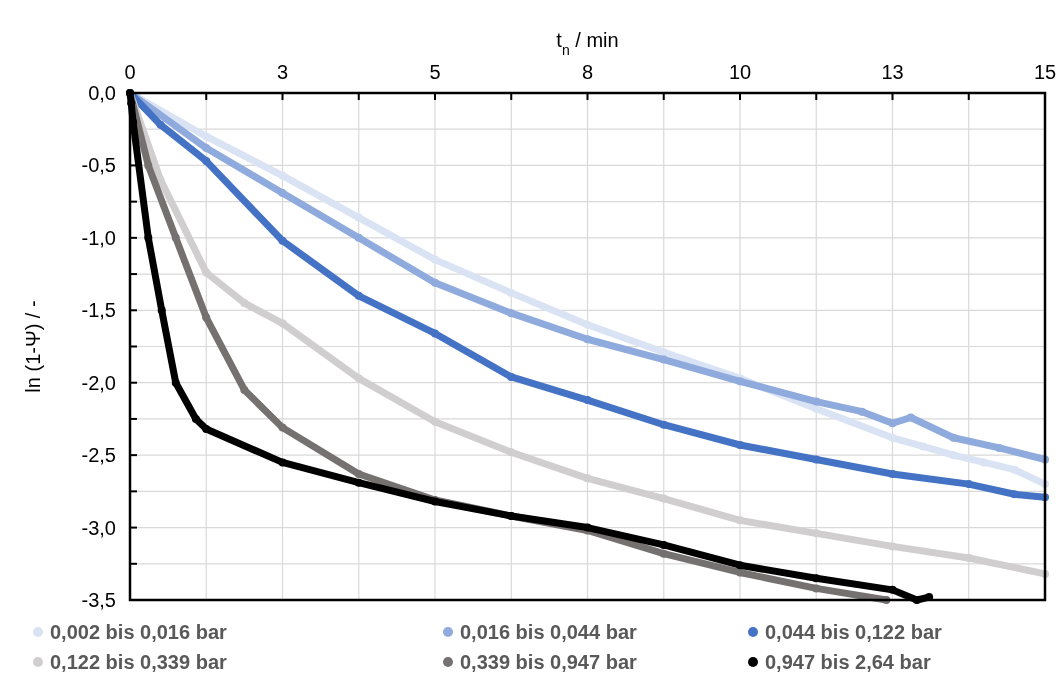  Describe the element at coordinates (892, 72) in the screenshot. I see `x-tick-label: 13` at that location.